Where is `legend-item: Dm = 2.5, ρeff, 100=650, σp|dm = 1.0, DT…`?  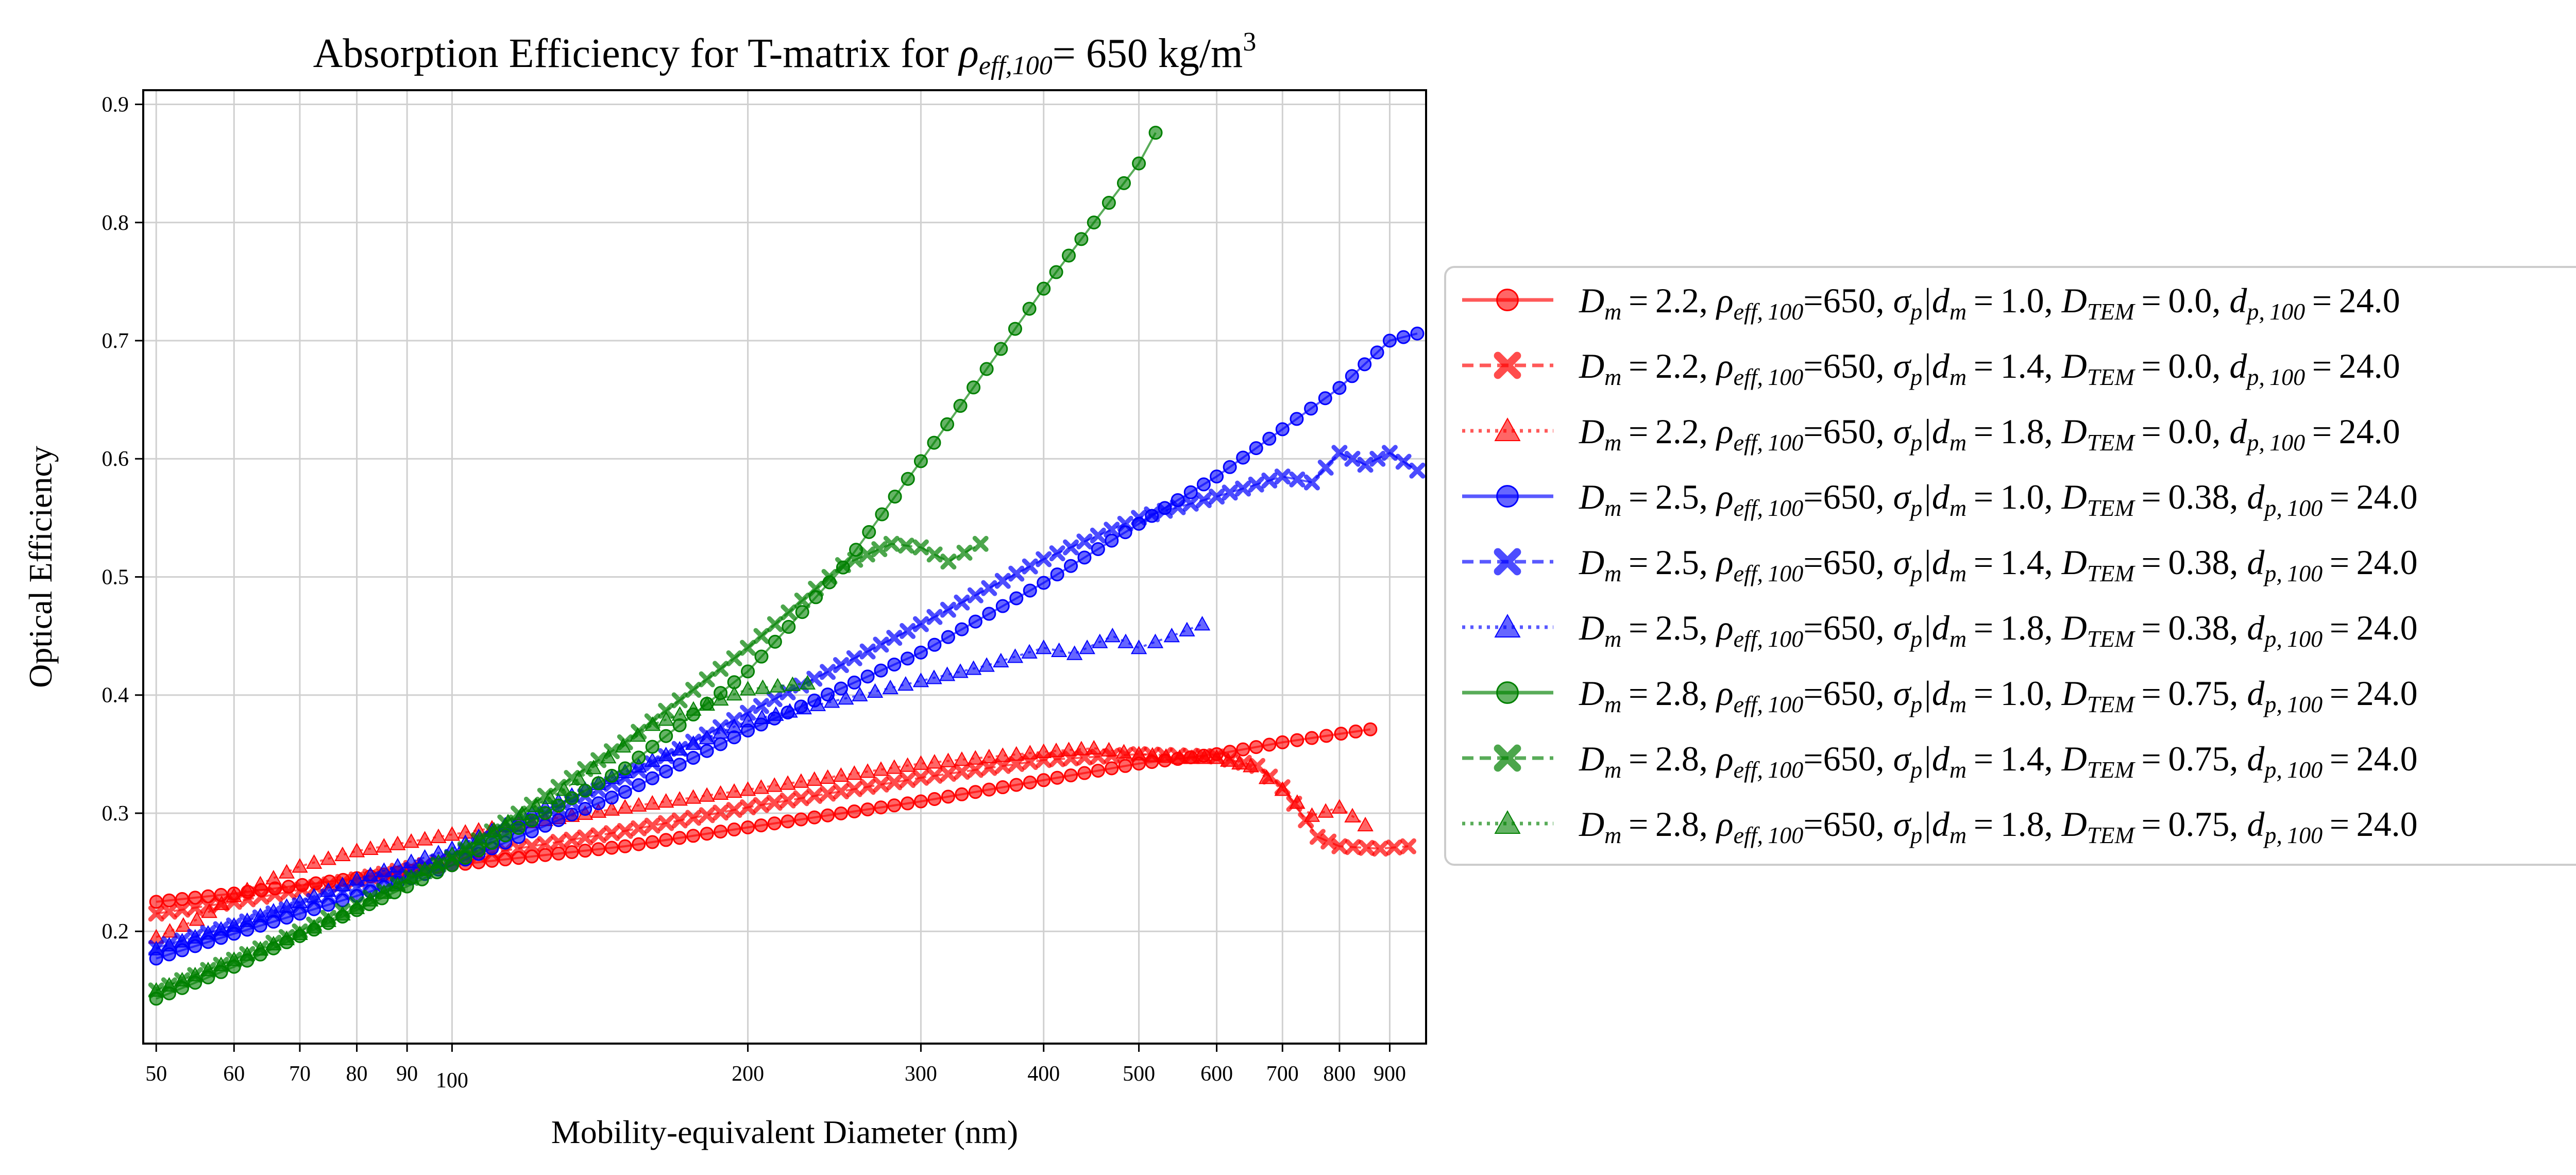
legend-item: Dm = 2.5, ρeff, 100=650, σp|dm = 1.0, DT… is located at coordinates (1940, 499).